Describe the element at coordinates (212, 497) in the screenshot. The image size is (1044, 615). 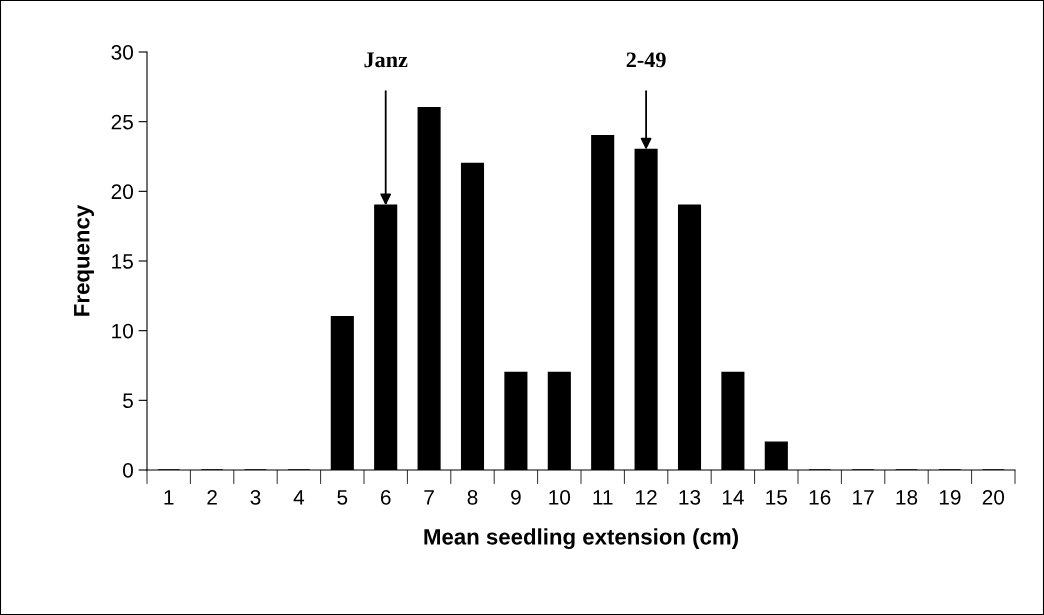
I see `x-tick-label: 2` at that location.